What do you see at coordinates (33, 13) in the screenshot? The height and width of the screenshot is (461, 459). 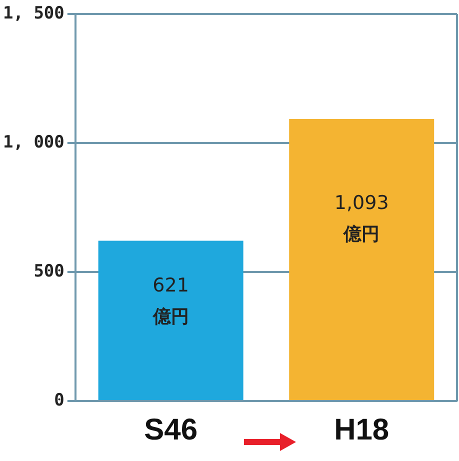 I see `y-tick-label: 1, 500` at bounding box center [33, 13].